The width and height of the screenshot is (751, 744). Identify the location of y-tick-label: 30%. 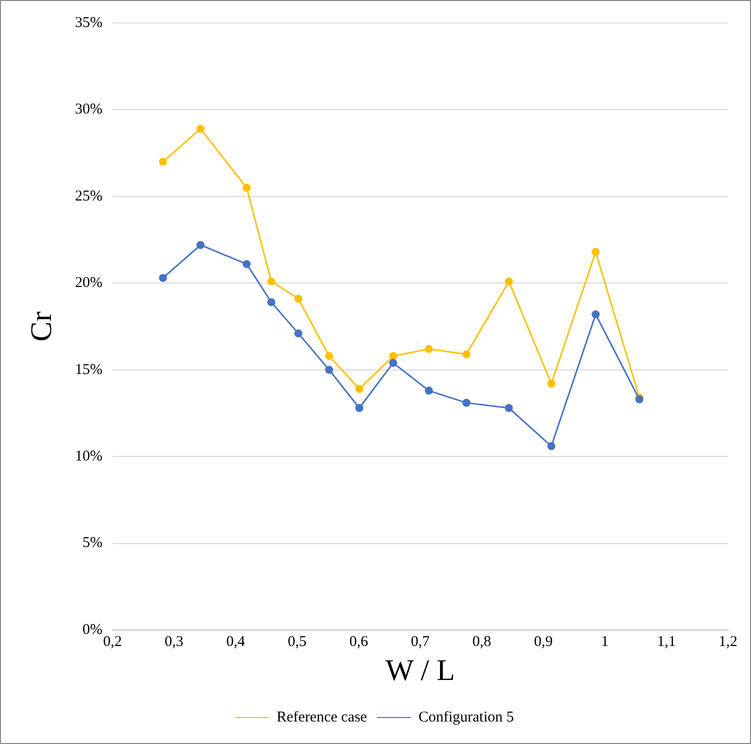
(88, 110).